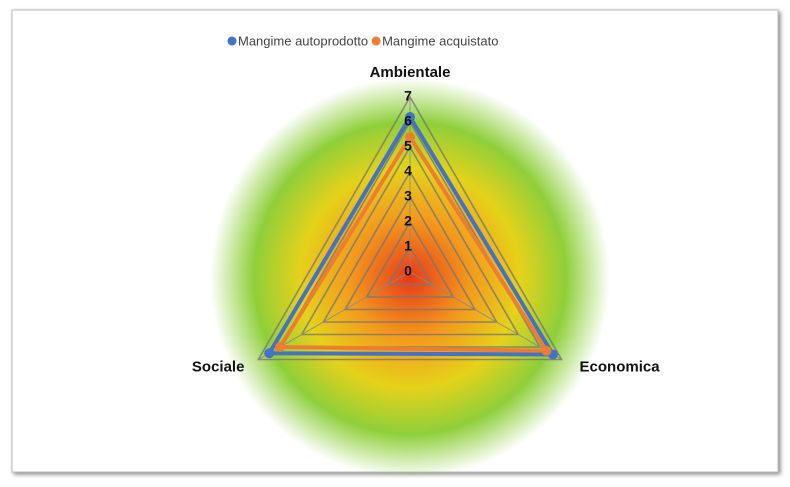 The image size is (790, 487). What do you see at coordinates (408, 146) in the screenshot?
I see `r-tick-label: 5` at bounding box center [408, 146].